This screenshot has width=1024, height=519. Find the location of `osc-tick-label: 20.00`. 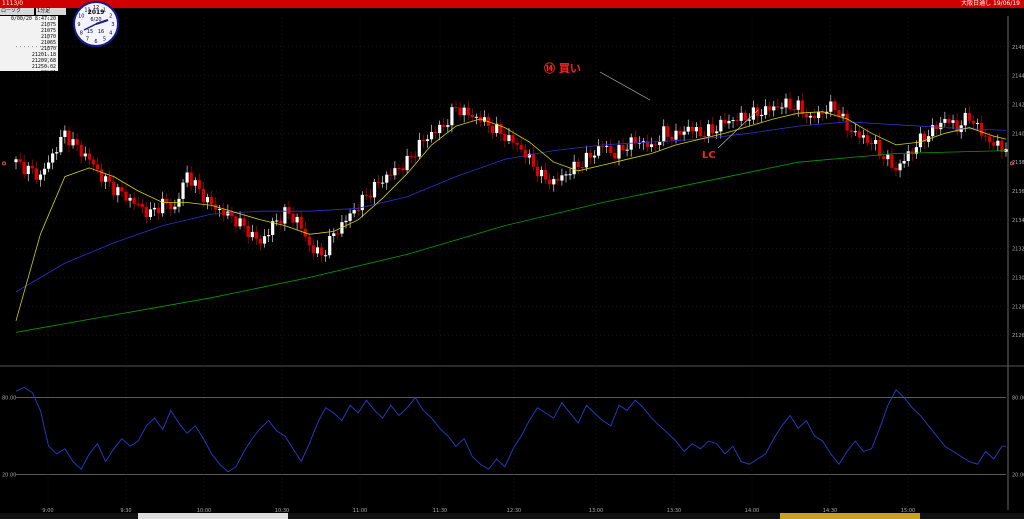

osc-tick-label: 20.00 is located at coordinates (1018, 475).